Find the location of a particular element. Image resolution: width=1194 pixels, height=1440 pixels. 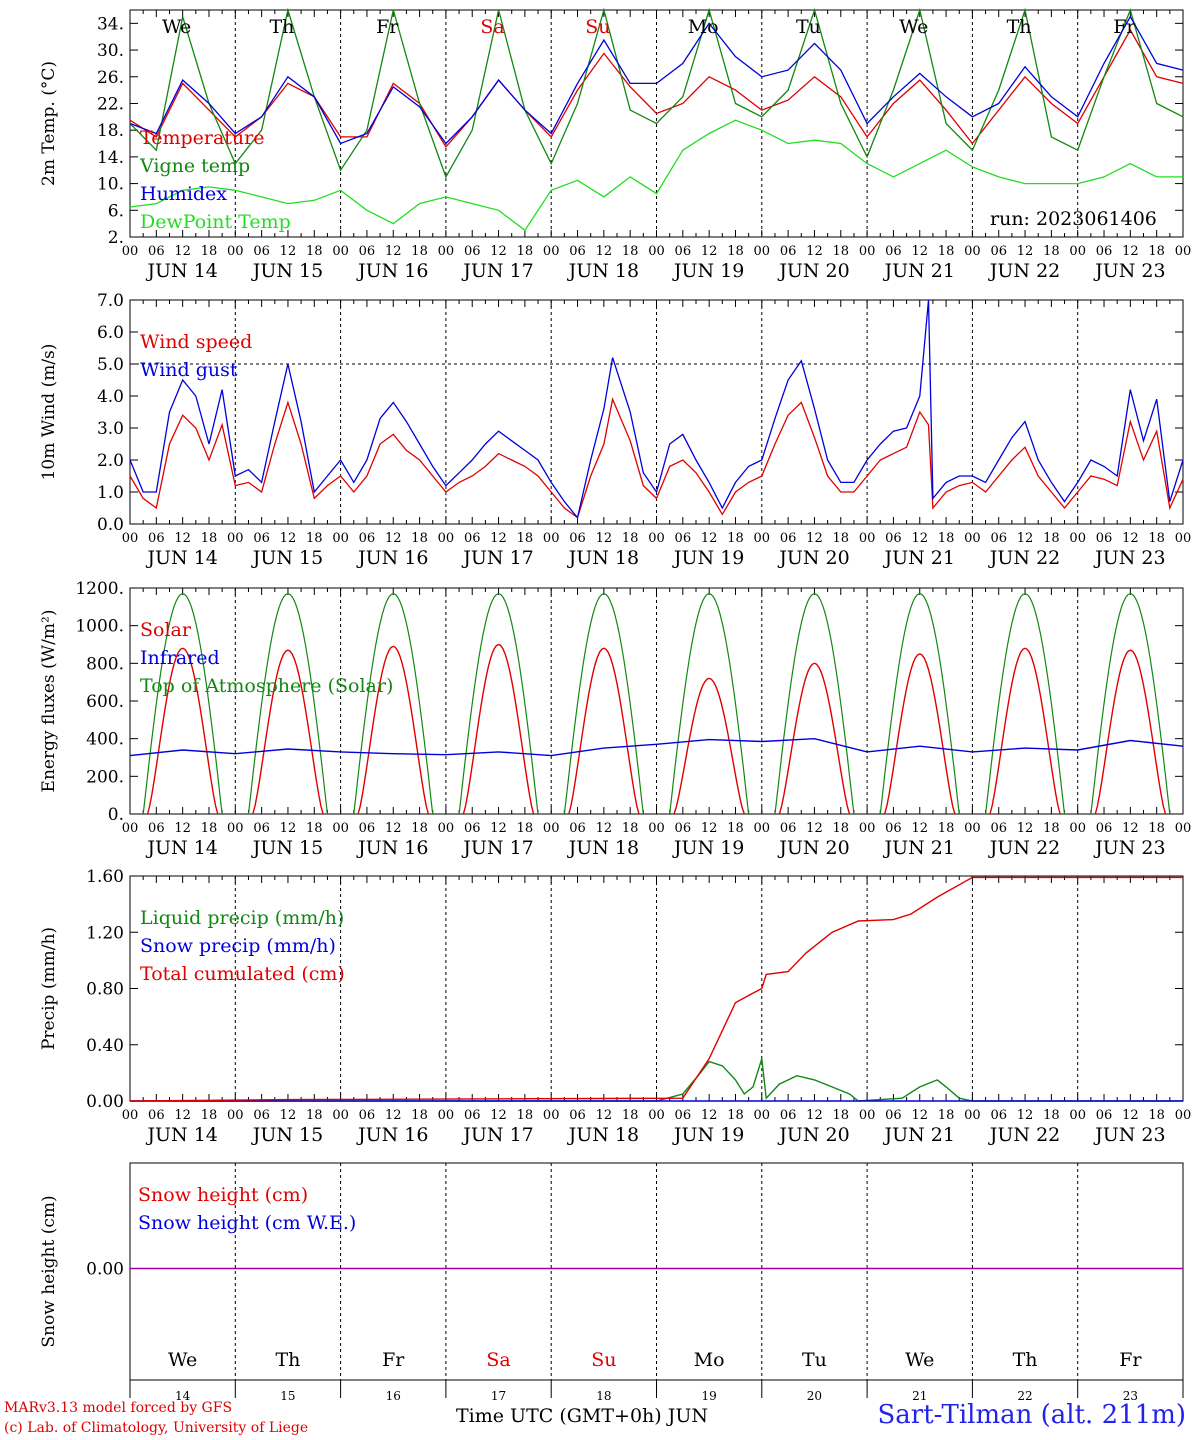

y-tick-label: 200. is located at coordinates (105, 777).